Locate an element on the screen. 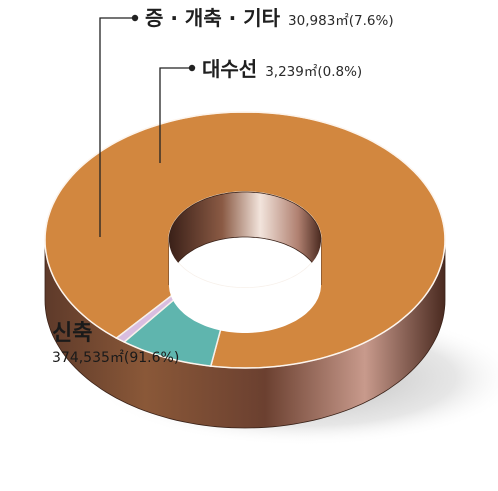 The image size is (498, 491). slice-1-value: 30,983㎡(7.6%) is located at coordinates (341, 21).